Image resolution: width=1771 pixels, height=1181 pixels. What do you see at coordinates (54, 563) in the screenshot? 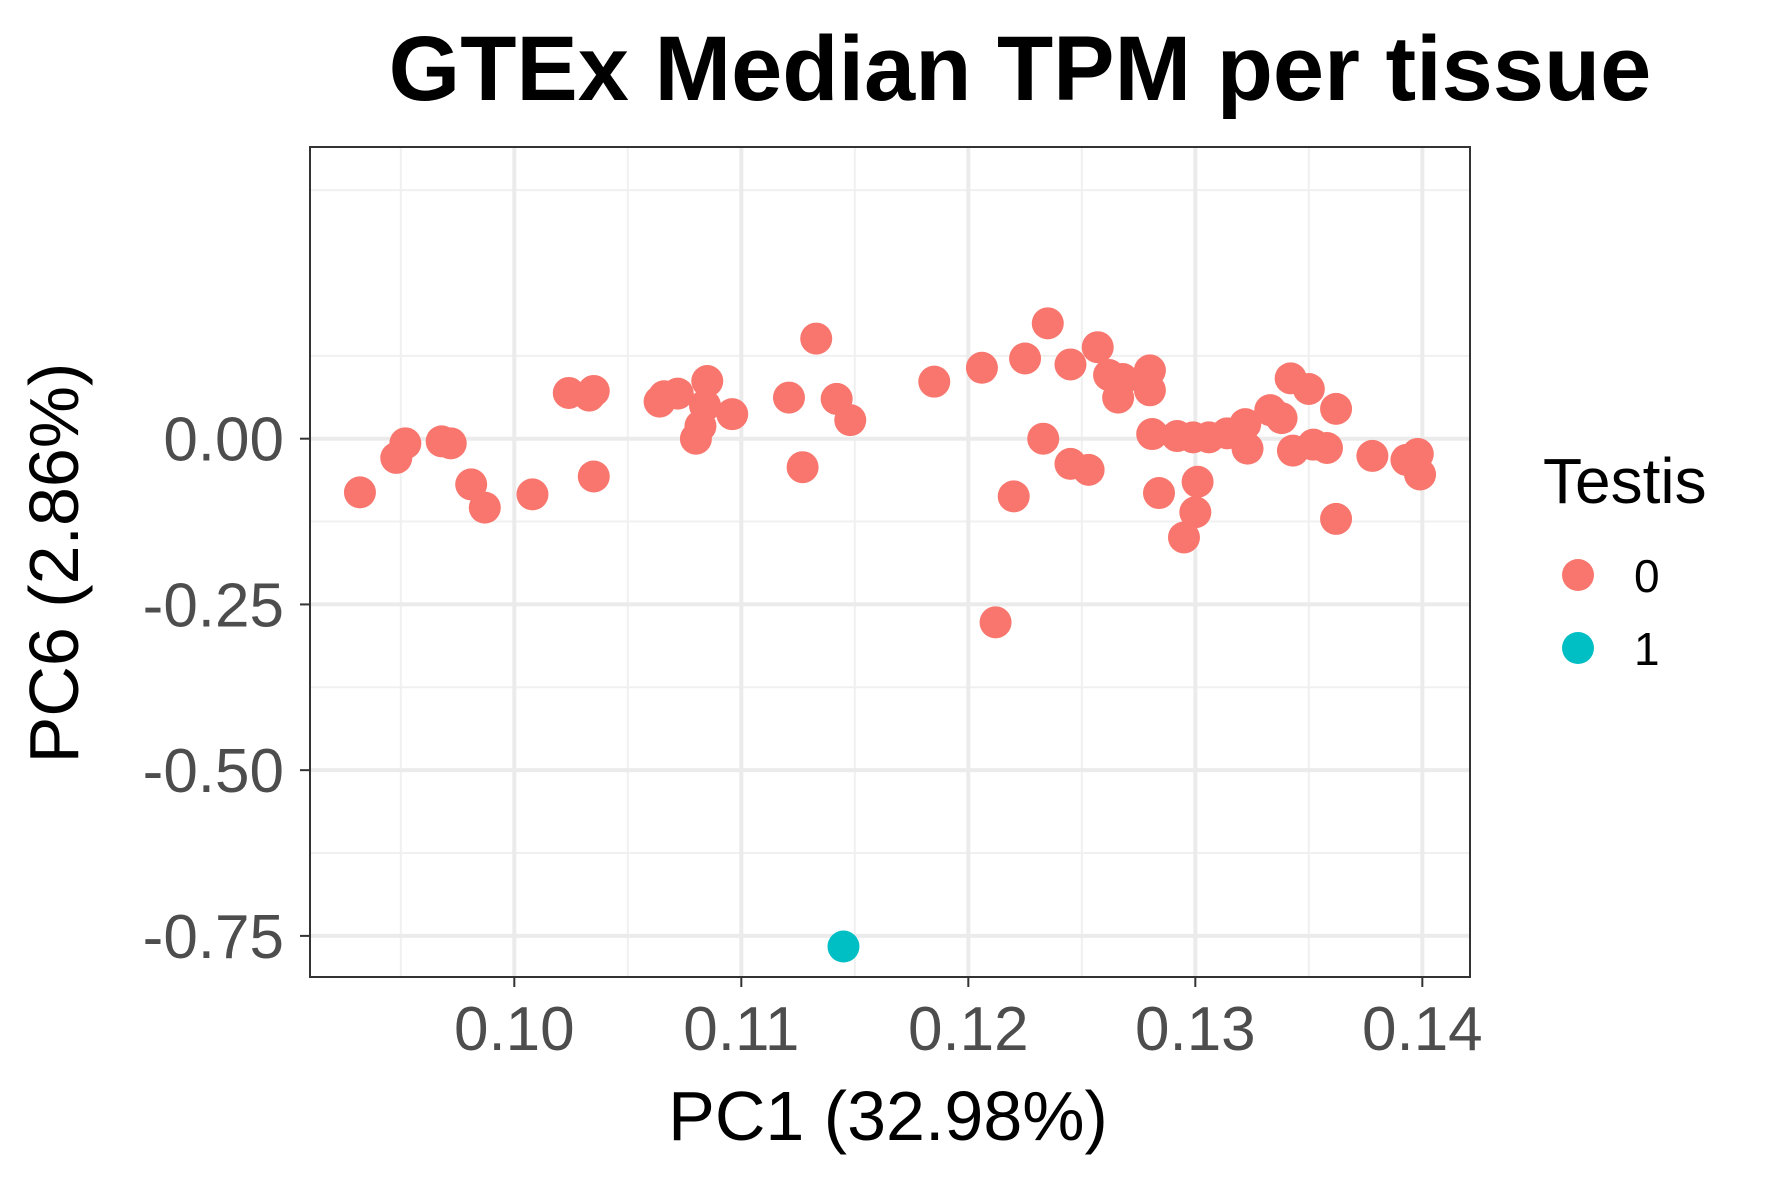
I see `y-axis-title: PC6 (2.86%)` at bounding box center [54, 563].